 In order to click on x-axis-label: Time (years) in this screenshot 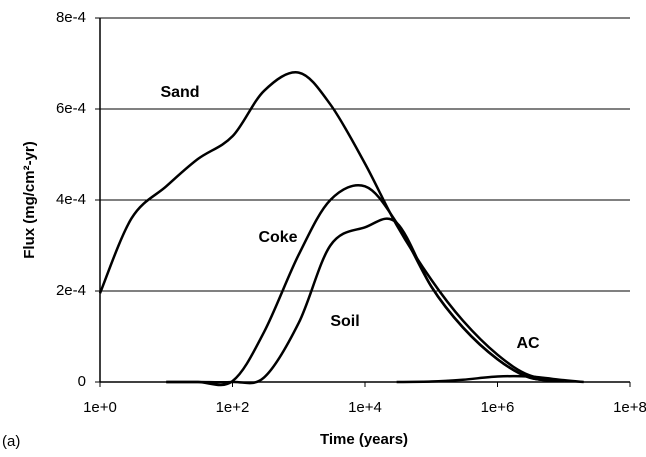, I will do `click(364, 439)`.